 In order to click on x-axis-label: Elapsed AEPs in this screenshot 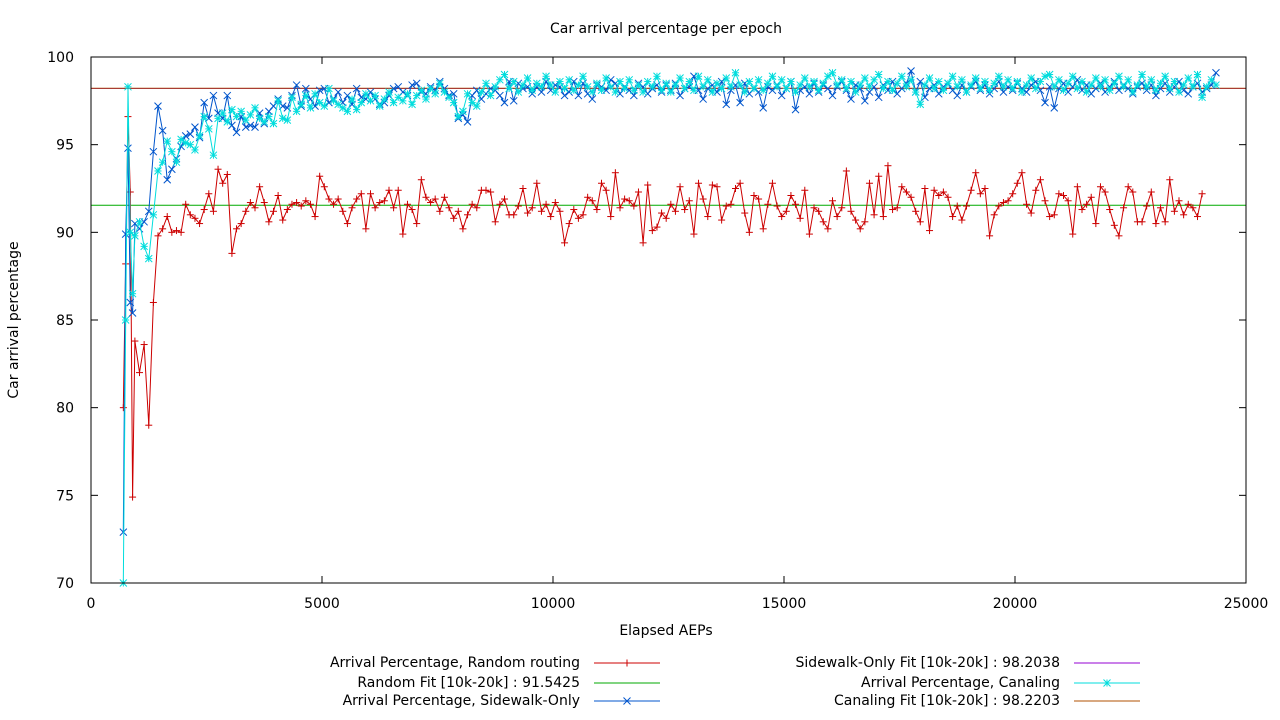, I will do `click(665, 631)`.